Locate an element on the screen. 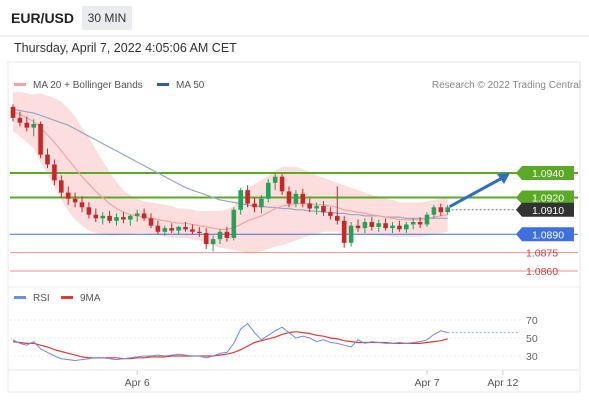  credit-text: Research © 2022 Trading Central is located at coordinates (506, 85).